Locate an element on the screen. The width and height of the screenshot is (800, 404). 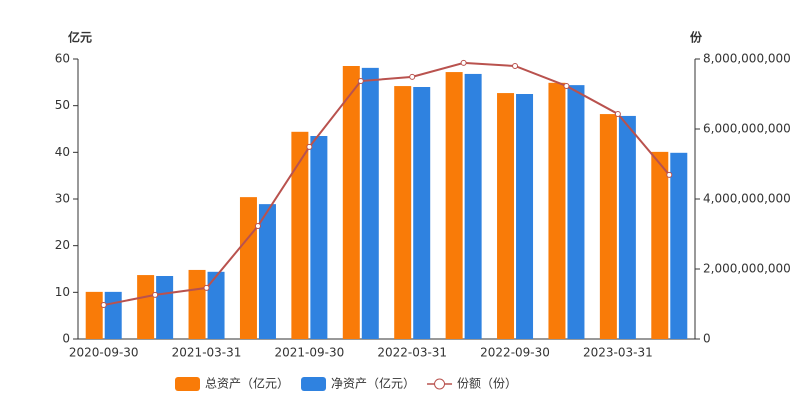
y2-tick-label: 8,000,000,000 is located at coordinates (747, 59).